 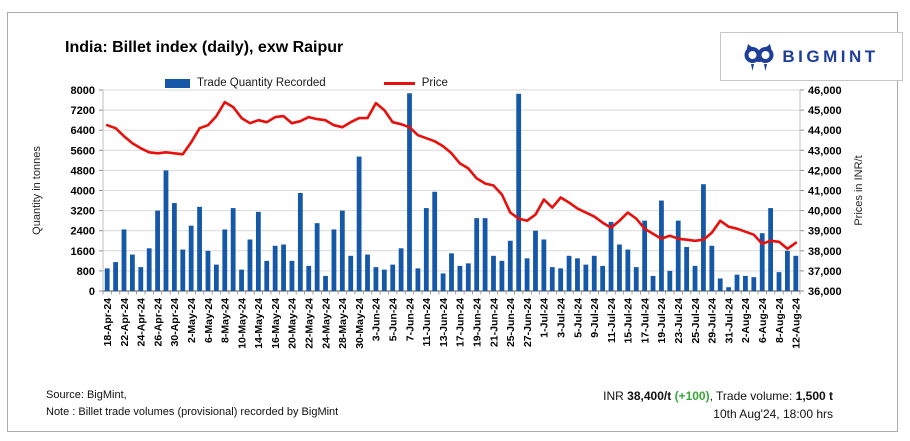 I want to click on svg-text: 27-Jun-24, so click(x=528, y=322).